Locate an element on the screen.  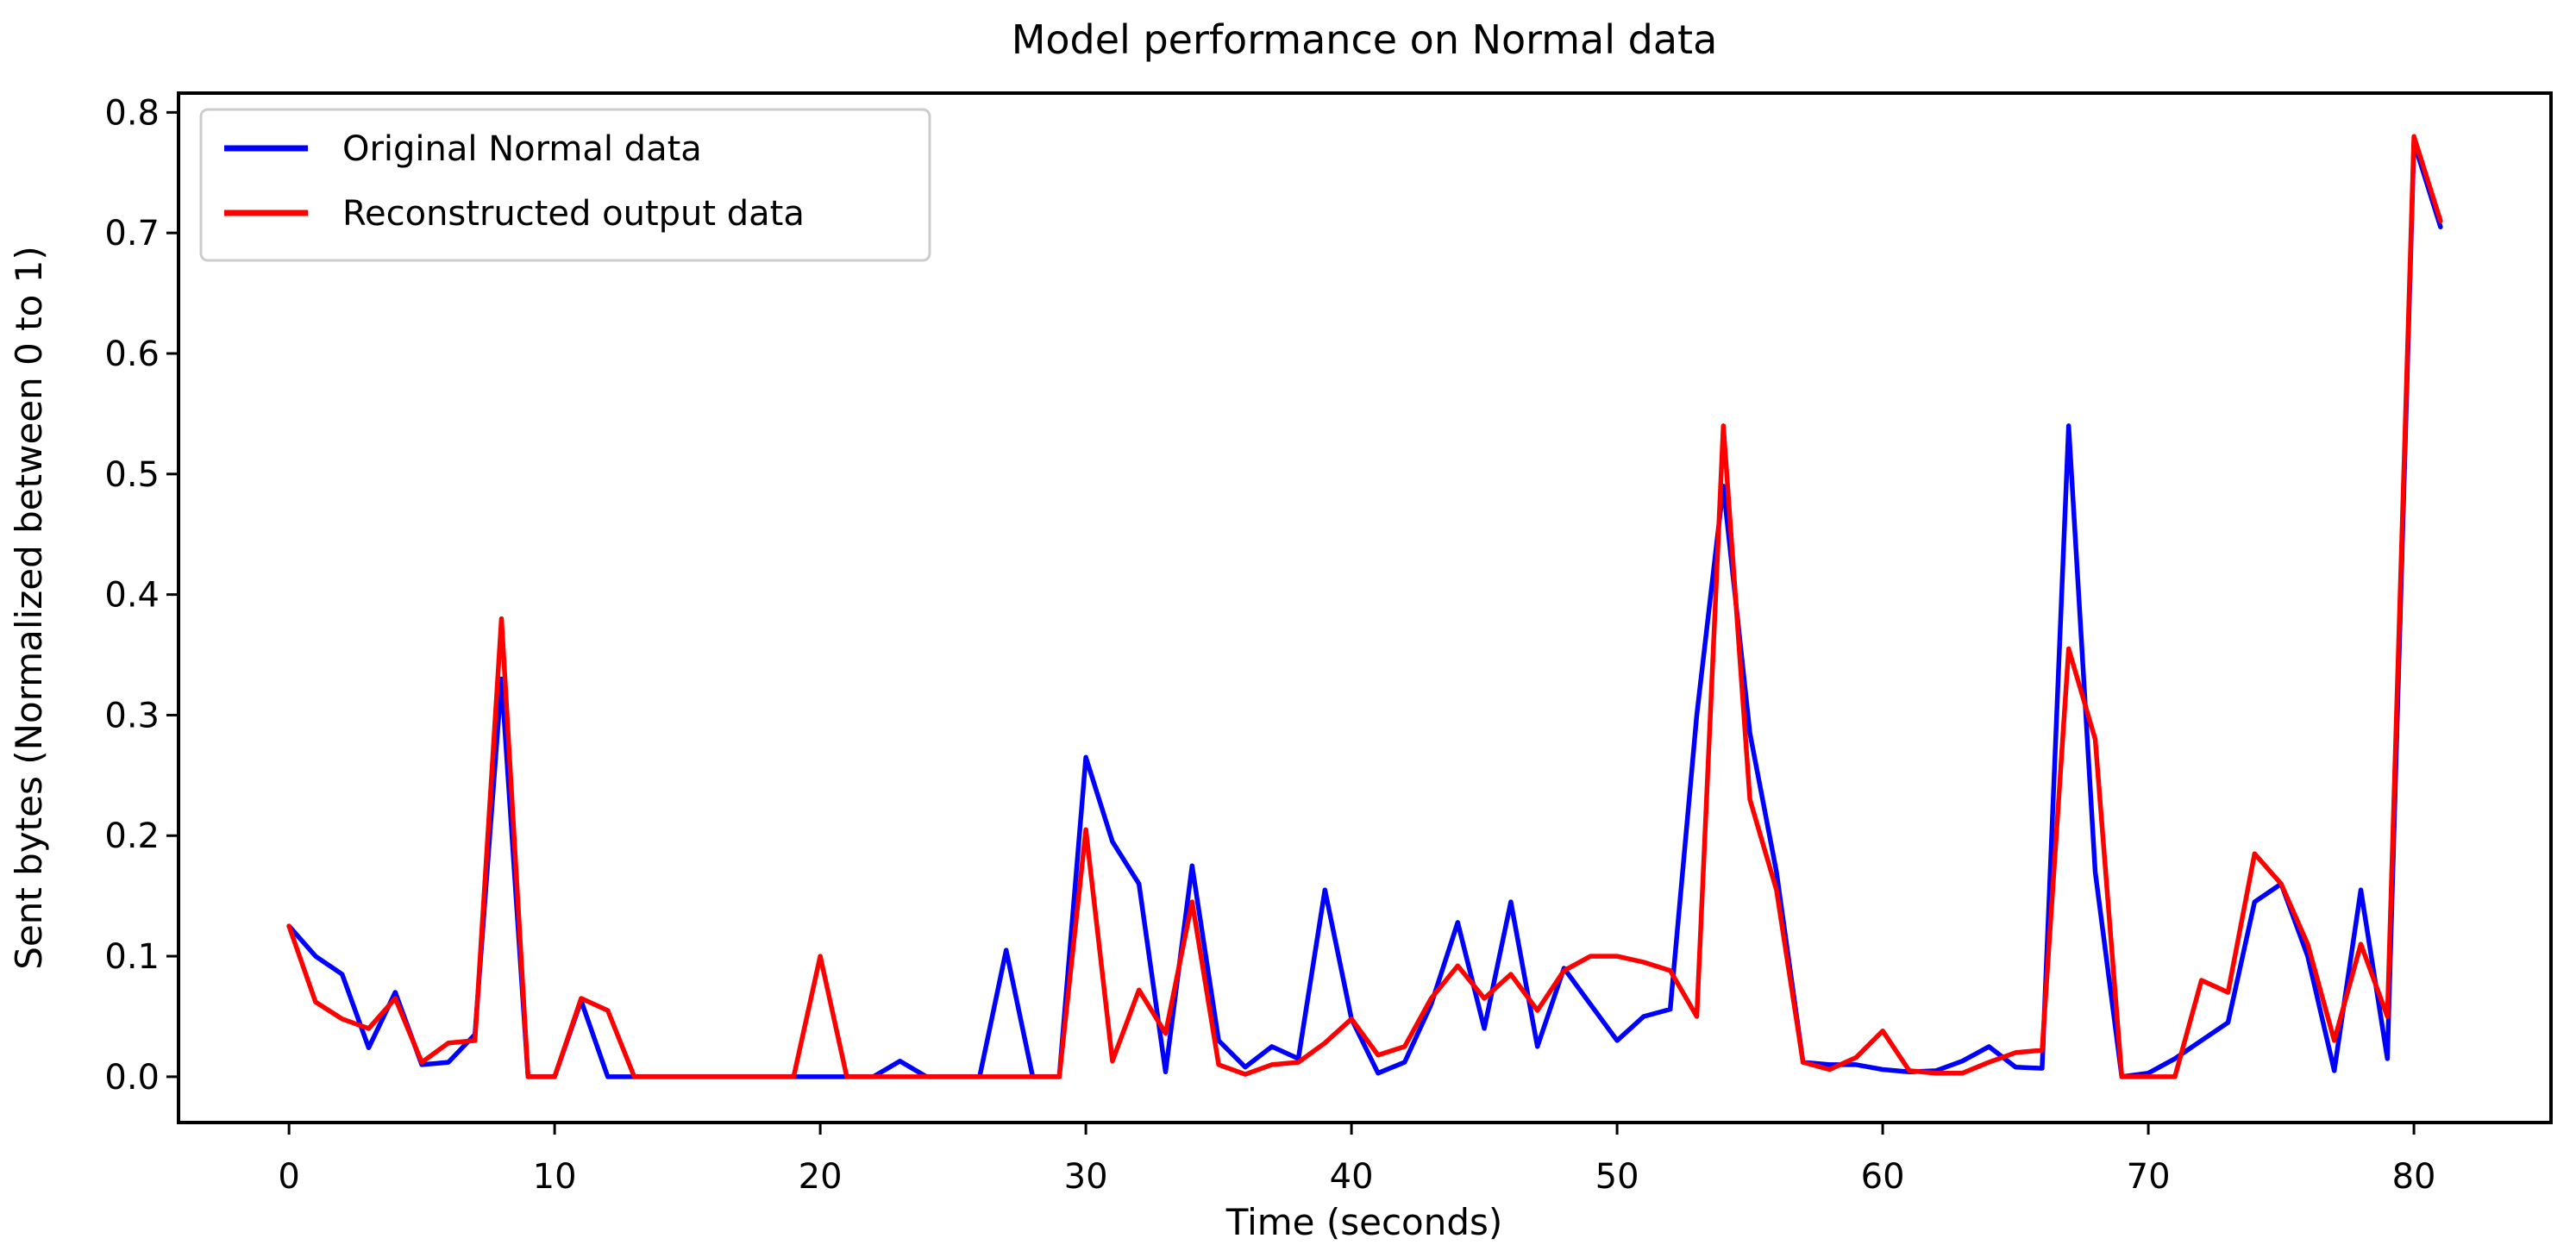
x-axis-ticks: 0 10 20 30 40 50 60 70 80 is located at coordinates (1357, 1160).